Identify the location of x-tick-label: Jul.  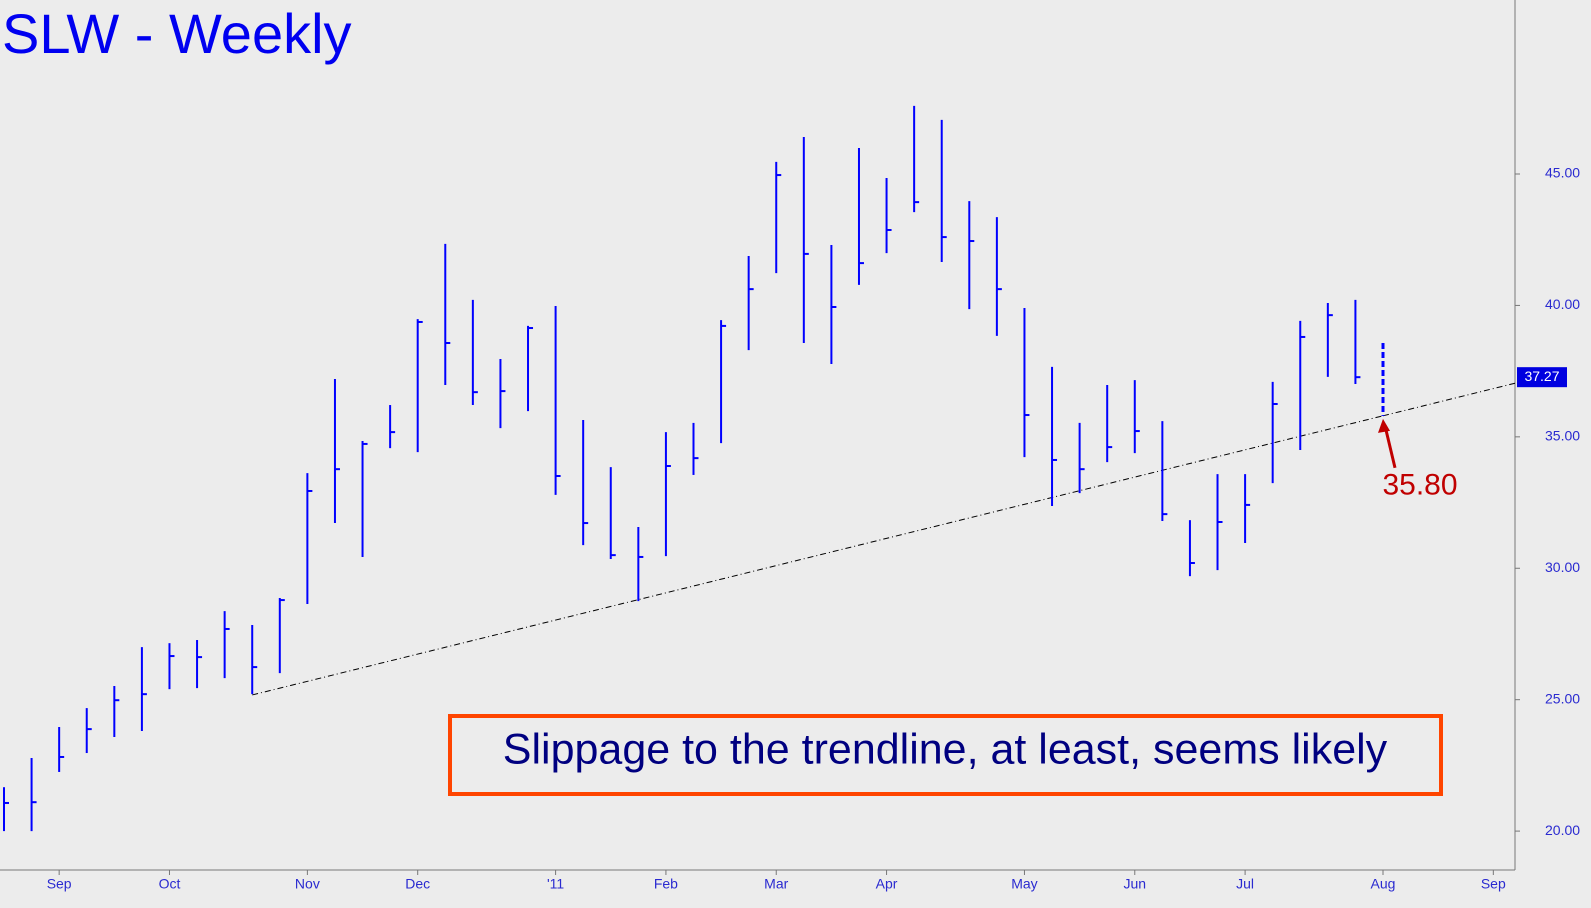
(1245, 884).